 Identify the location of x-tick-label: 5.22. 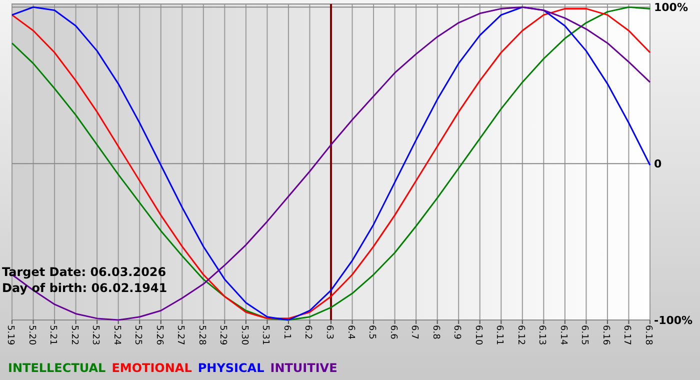
(73, 335).